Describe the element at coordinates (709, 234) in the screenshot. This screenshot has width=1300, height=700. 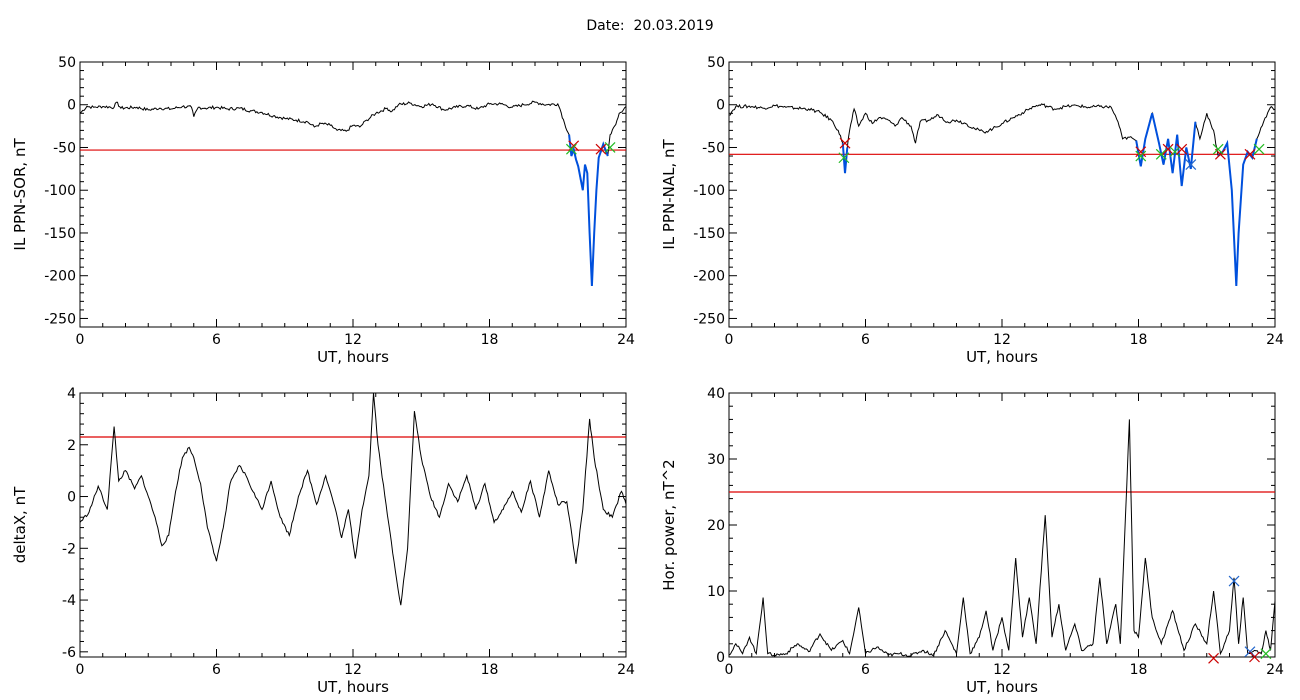
I see `y-tick-label: -150` at that location.